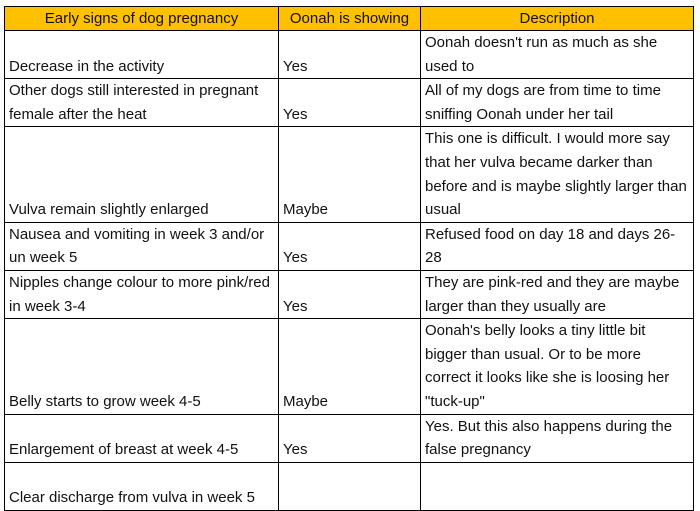 This screenshot has height=511, width=700. Describe the element at coordinates (557, 54) in the screenshot. I see `description-cell: Oonah doesn't run as much as she used to` at that location.